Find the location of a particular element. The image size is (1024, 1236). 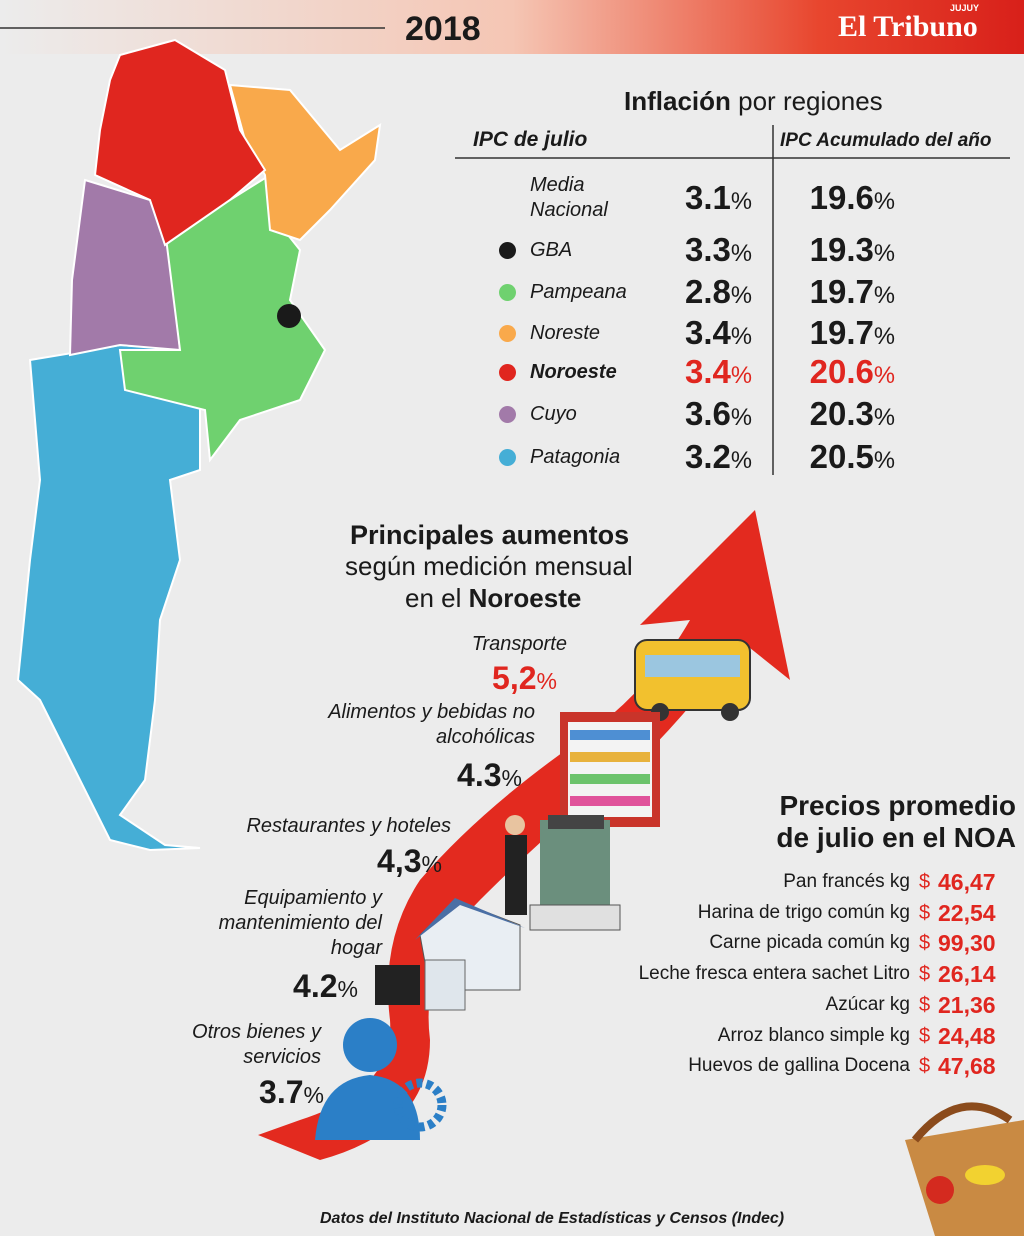

annual-value: 19.3% is located at coordinates (852, 250).